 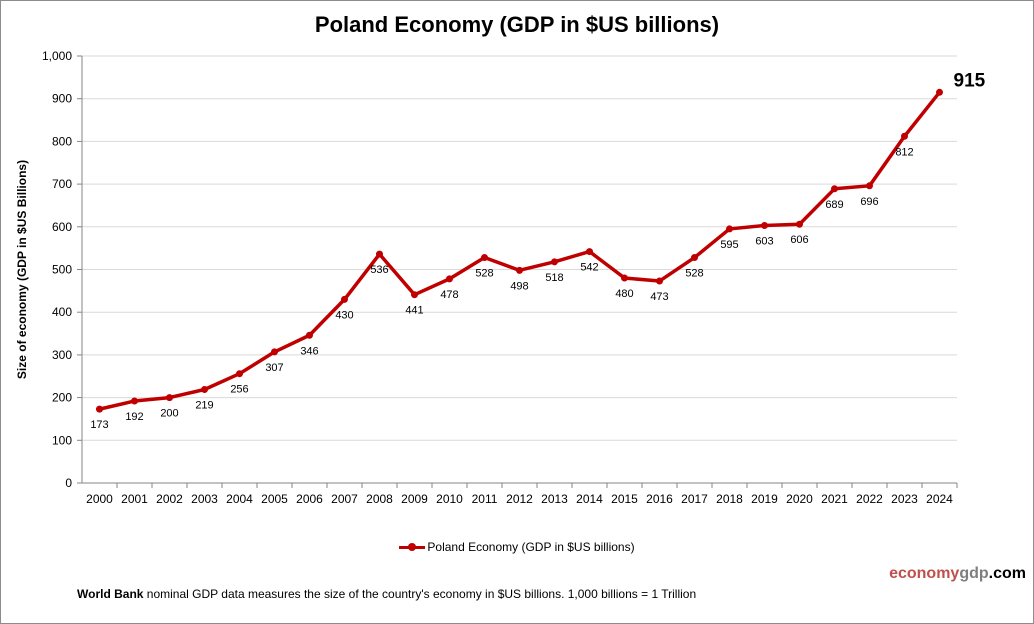 I want to click on x-tick-label: 2022, so click(x=869, y=499).